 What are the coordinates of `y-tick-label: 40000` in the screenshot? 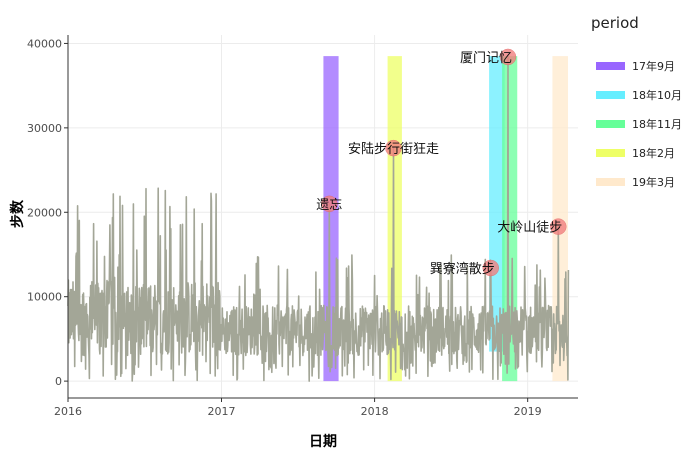 It's located at (44, 43).